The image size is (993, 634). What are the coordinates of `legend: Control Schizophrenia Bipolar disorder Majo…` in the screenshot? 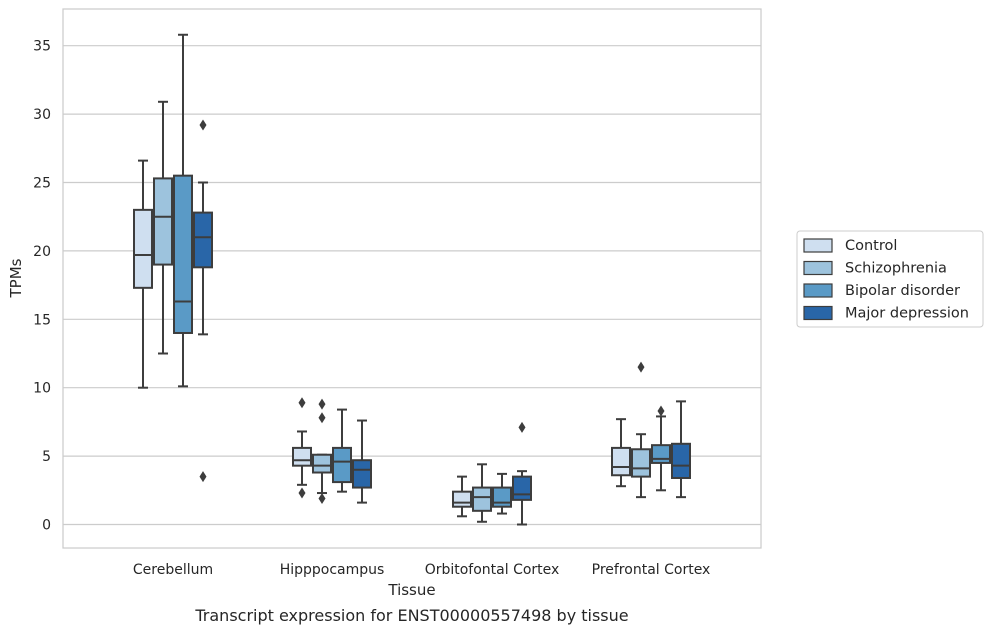 It's located at (890, 279).